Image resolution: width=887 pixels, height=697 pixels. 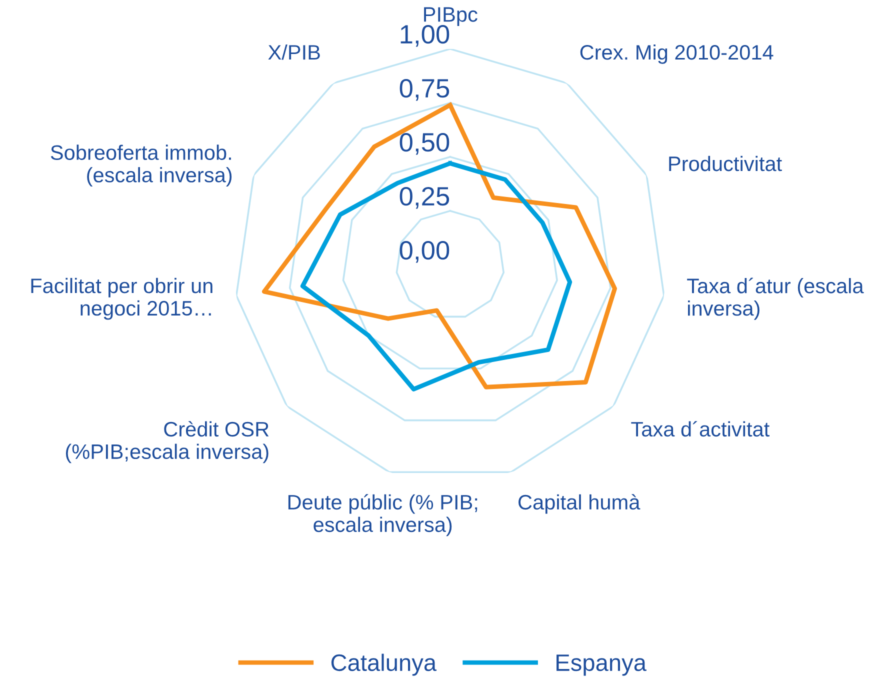 What do you see at coordinates (425, 35) in the screenshot?
I see `y-tick-label: 1,00` at bounding box center [425, 35].